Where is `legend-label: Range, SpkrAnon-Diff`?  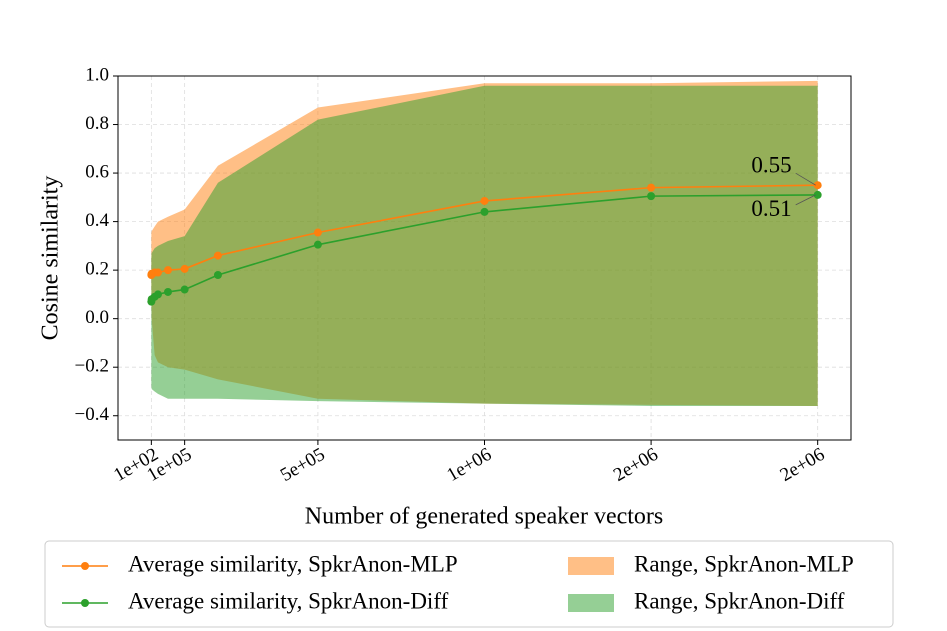
legend-label: Range, SpkrAnon-Diff is located at coordinates (739, 600).